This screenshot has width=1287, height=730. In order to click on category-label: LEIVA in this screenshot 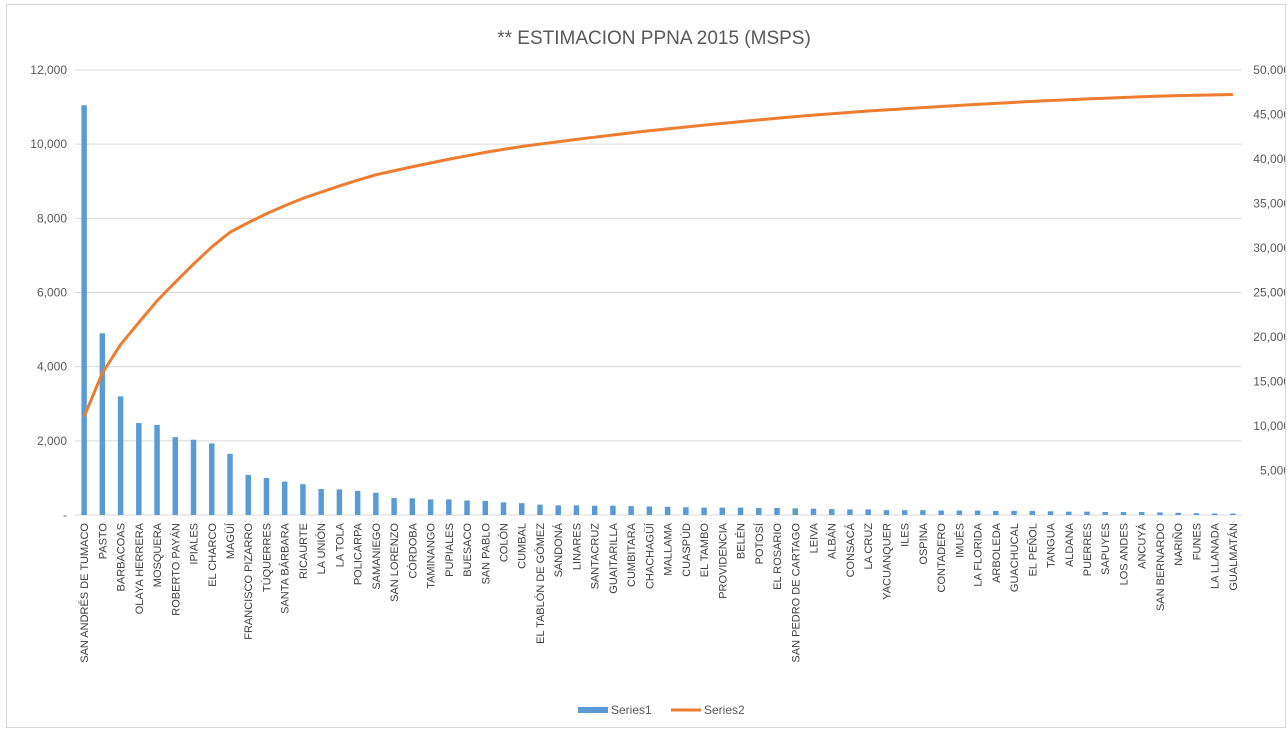, I will do `click(814, 537)`.